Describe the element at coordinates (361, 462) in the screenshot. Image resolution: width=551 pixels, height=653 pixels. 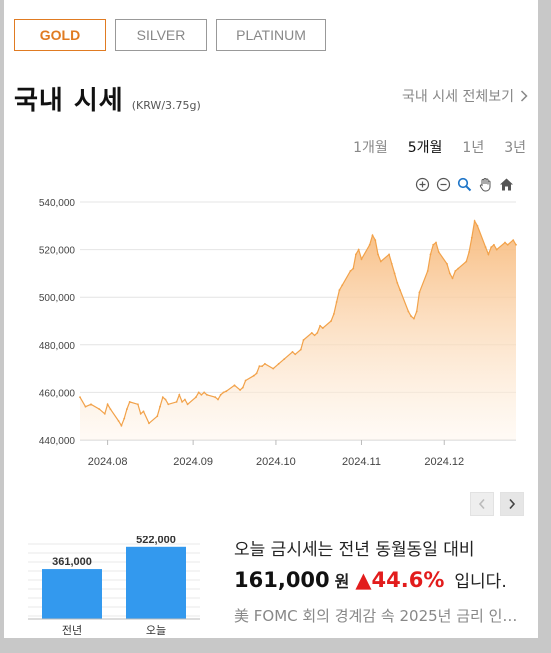
I see `x-tick-label: 2024.11` at that location.